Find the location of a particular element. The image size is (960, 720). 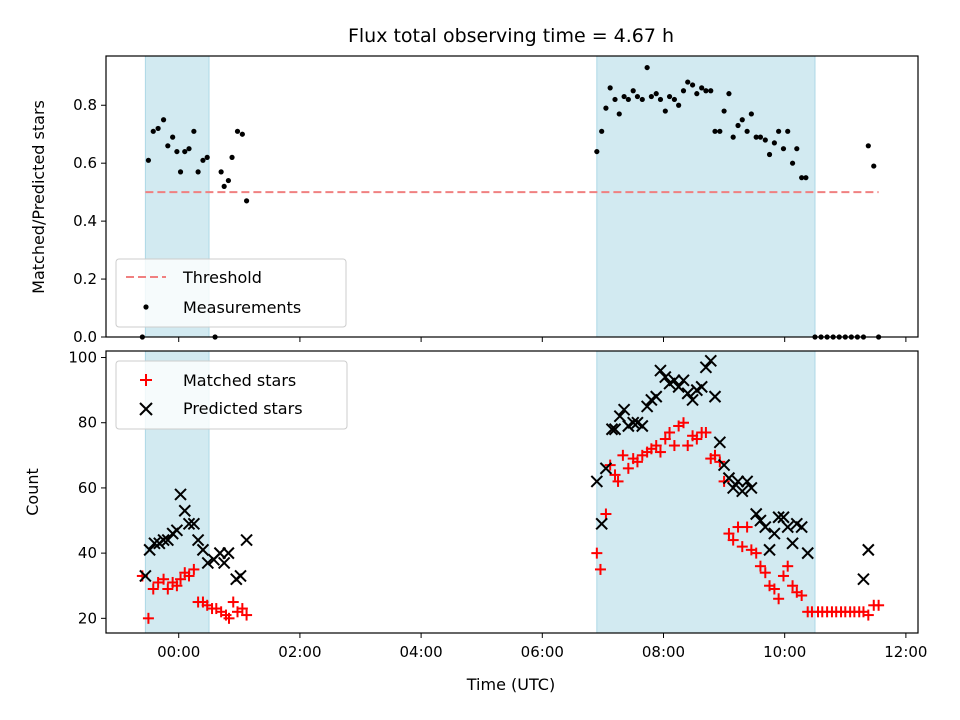

x-tick-label: 00:00 is located at coordinates (178, 652).